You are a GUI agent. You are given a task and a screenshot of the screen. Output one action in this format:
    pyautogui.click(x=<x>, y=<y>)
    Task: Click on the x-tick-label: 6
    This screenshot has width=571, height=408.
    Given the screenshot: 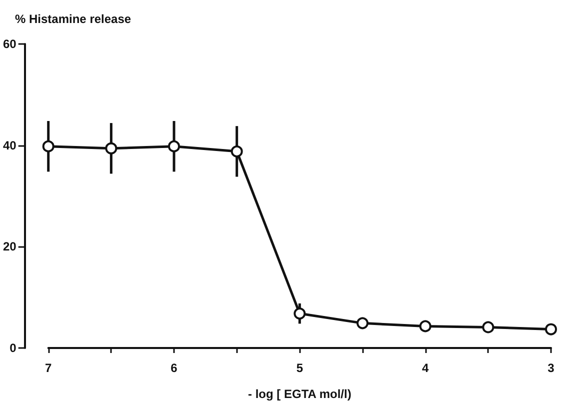 What is the action you would take?
    pyautogui.click(x=174, y=368)
    